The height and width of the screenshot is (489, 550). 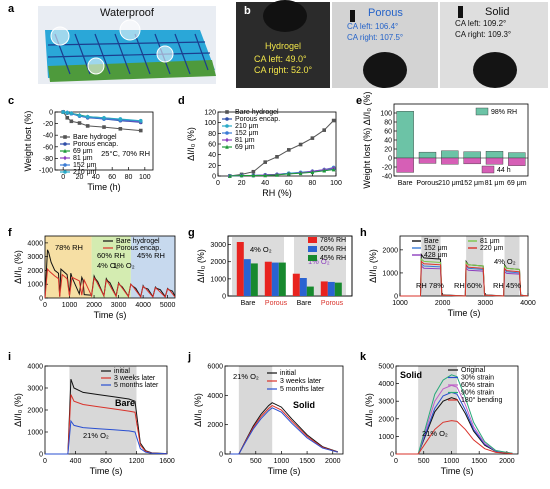 I want to click on y-tick-label: 5000, so click(x=386, y=367).